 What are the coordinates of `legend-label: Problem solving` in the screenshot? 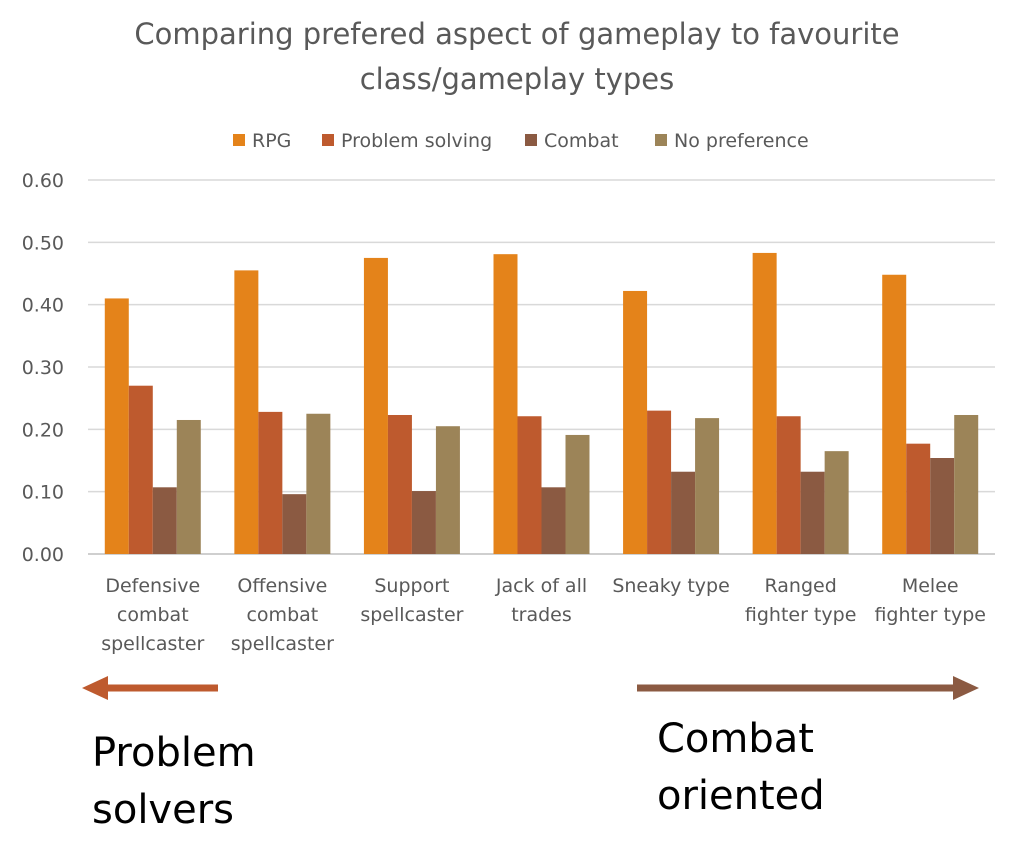 It's located at (416, 141).